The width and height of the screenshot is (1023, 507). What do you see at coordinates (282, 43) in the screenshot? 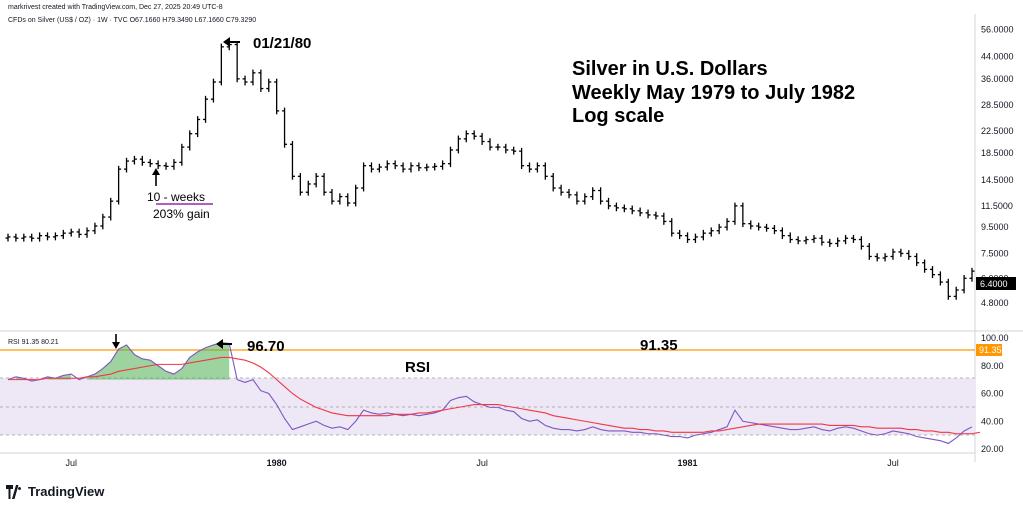
I see `peak-date-label: 01/21/80` at bounding box center [282, 43].